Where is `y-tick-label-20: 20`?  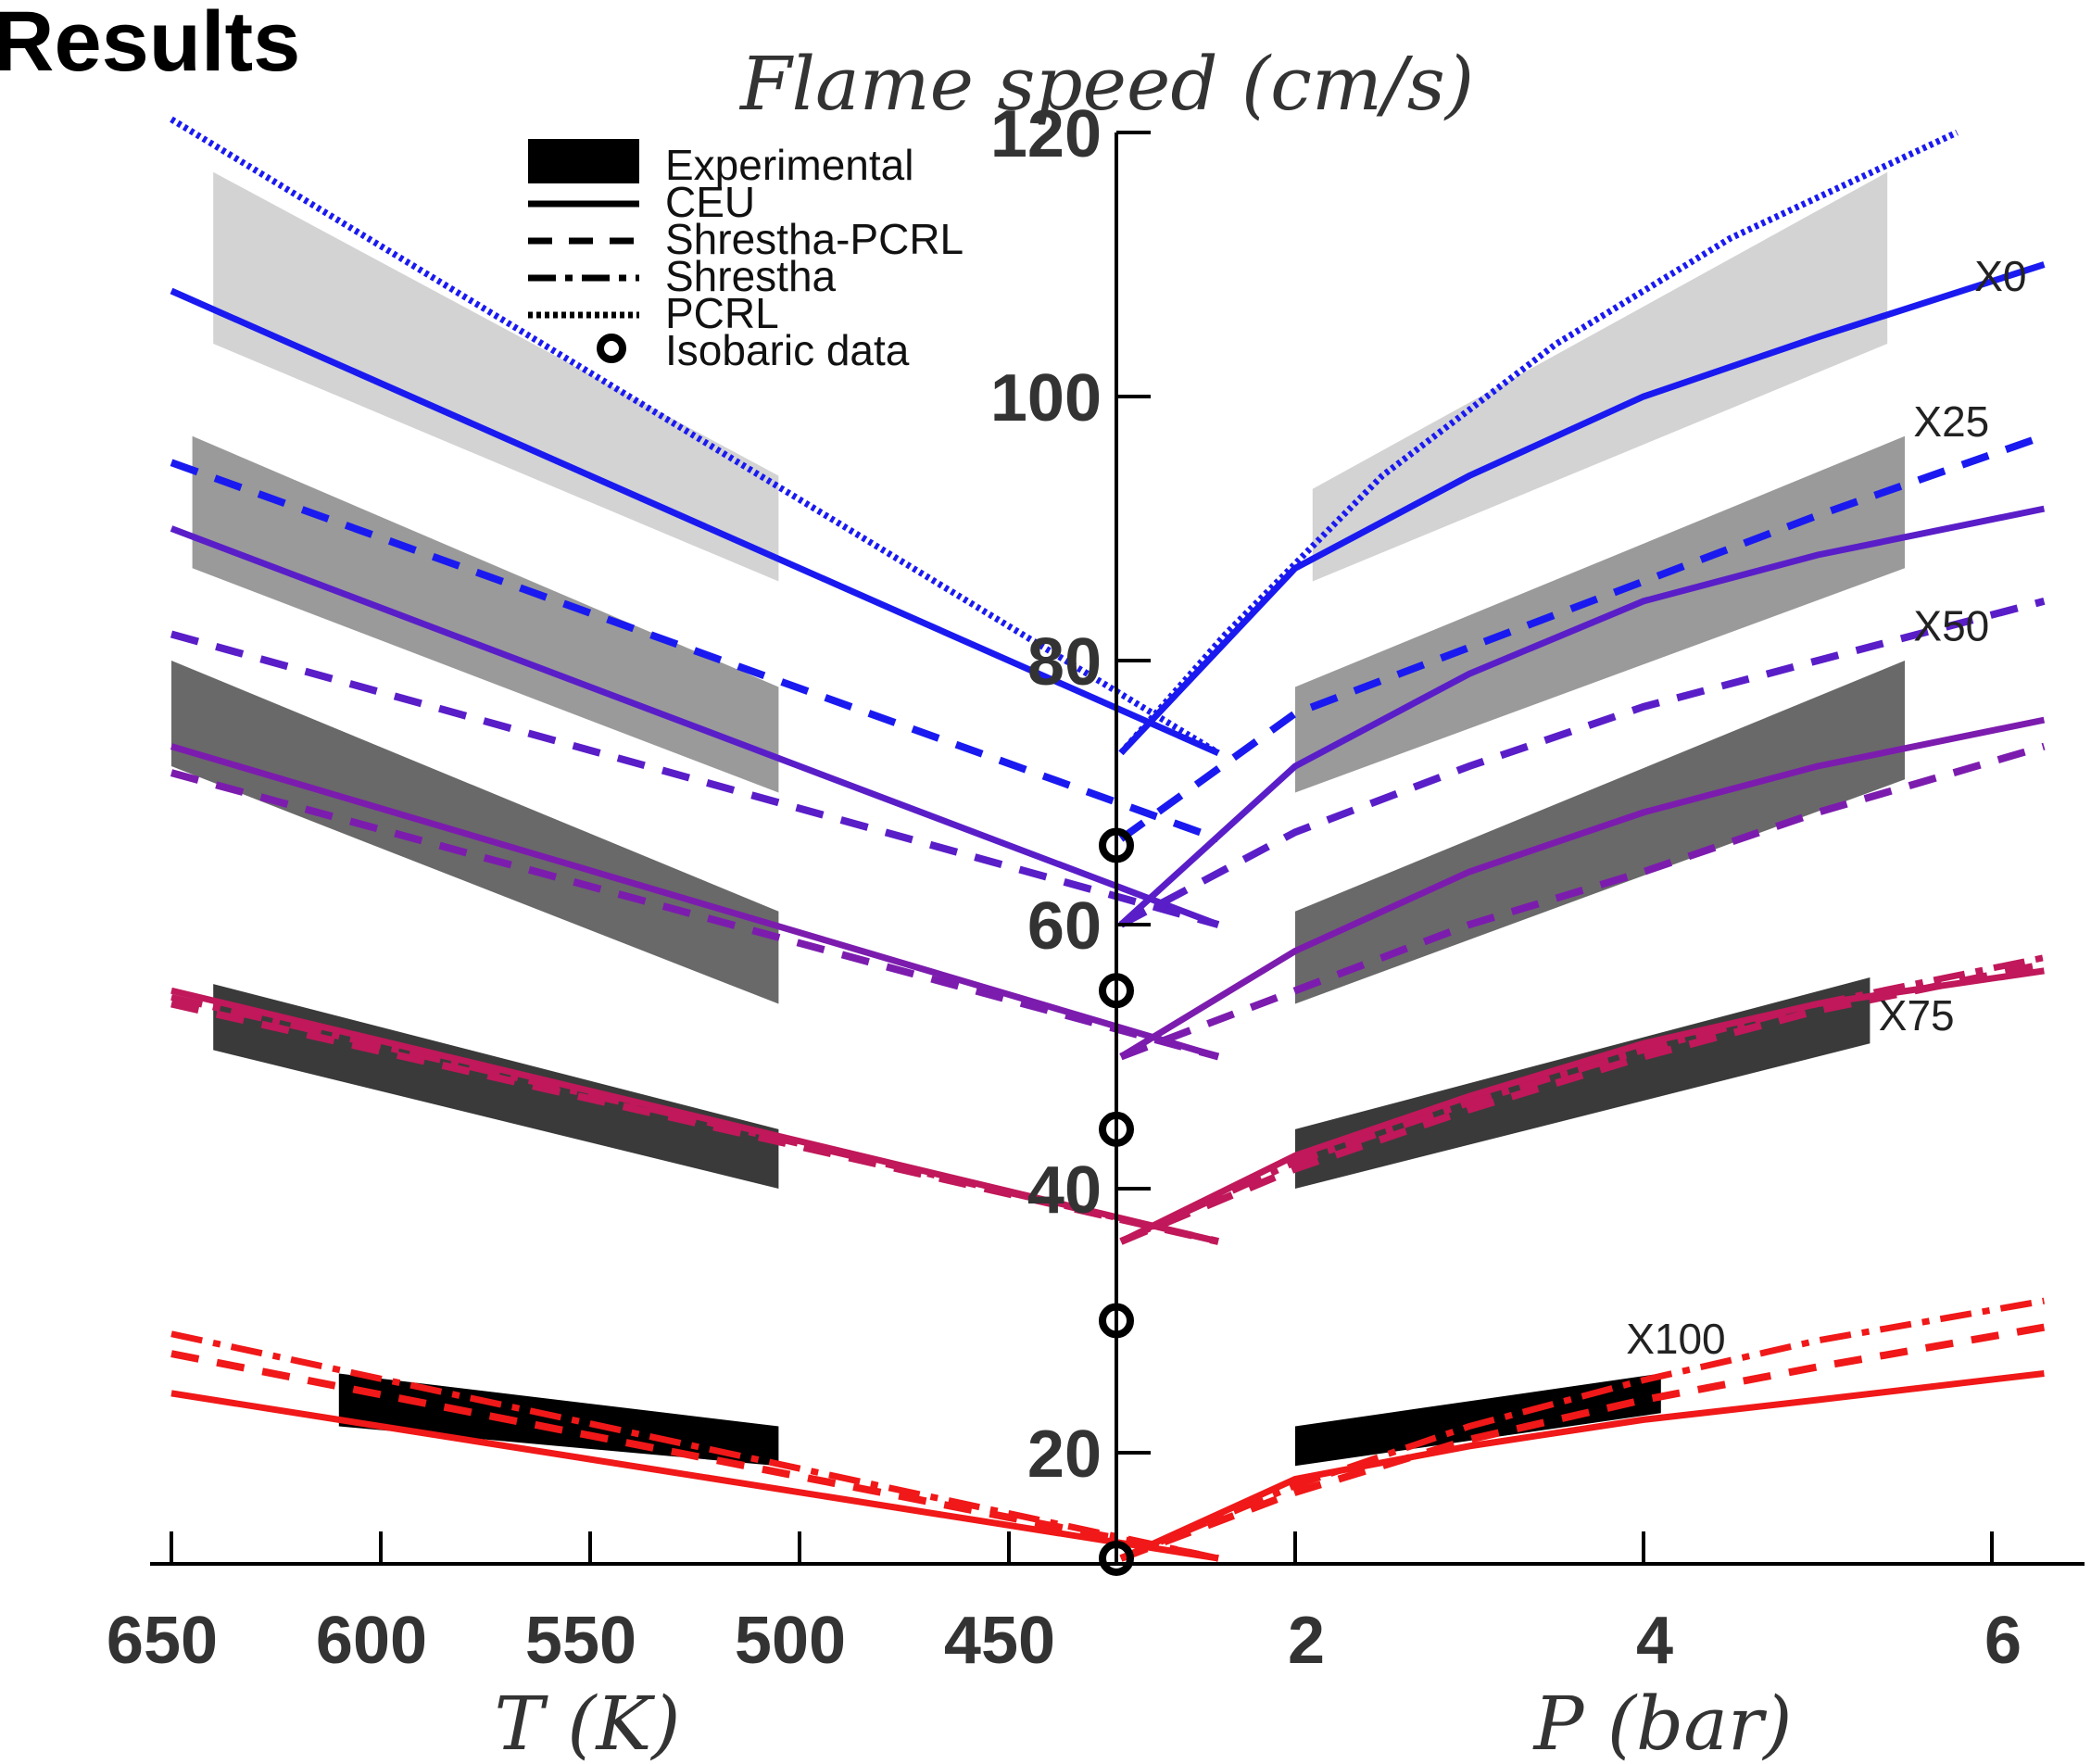 y-tick-label-20: 20 is located at coordinates (1064, 1455).